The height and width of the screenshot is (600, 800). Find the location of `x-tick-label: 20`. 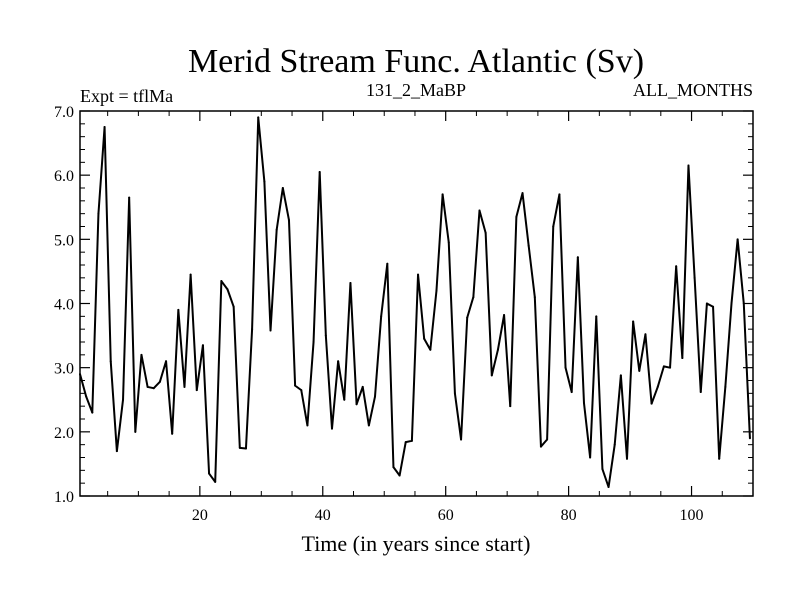

x-tick-label: 20 is located at coordinates (200, 515).